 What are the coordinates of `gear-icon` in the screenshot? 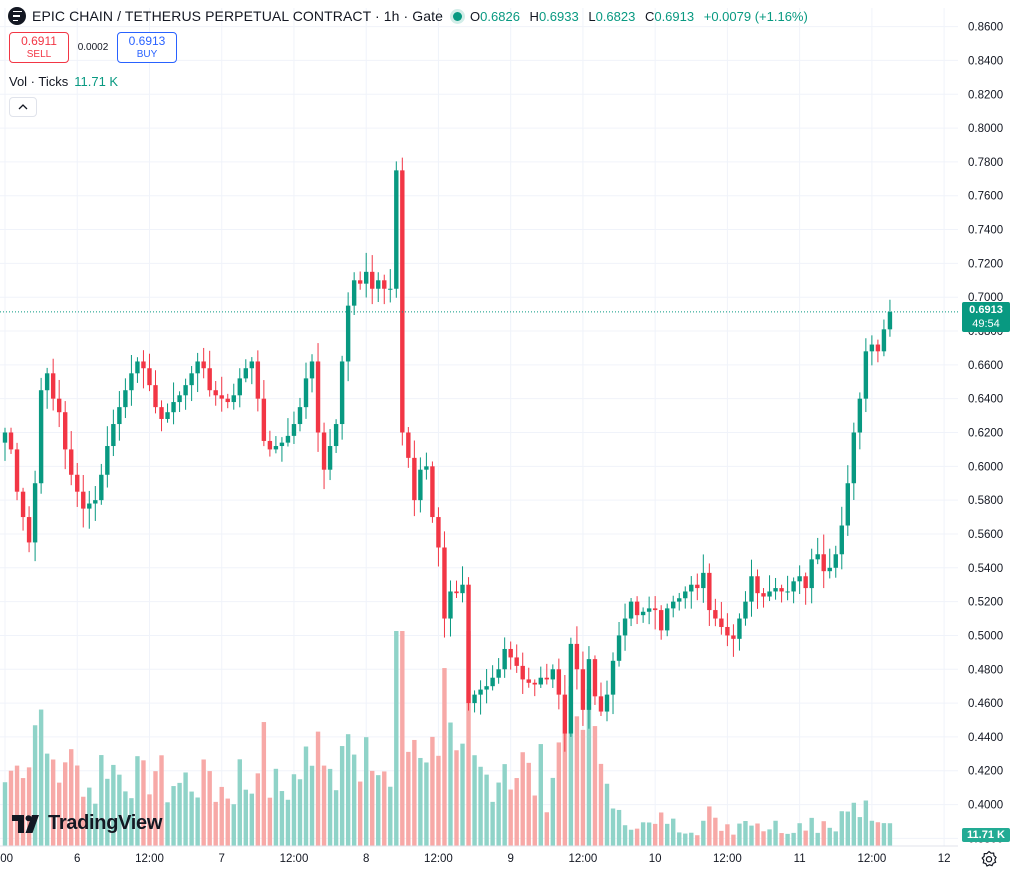 It's located at (989, 859).